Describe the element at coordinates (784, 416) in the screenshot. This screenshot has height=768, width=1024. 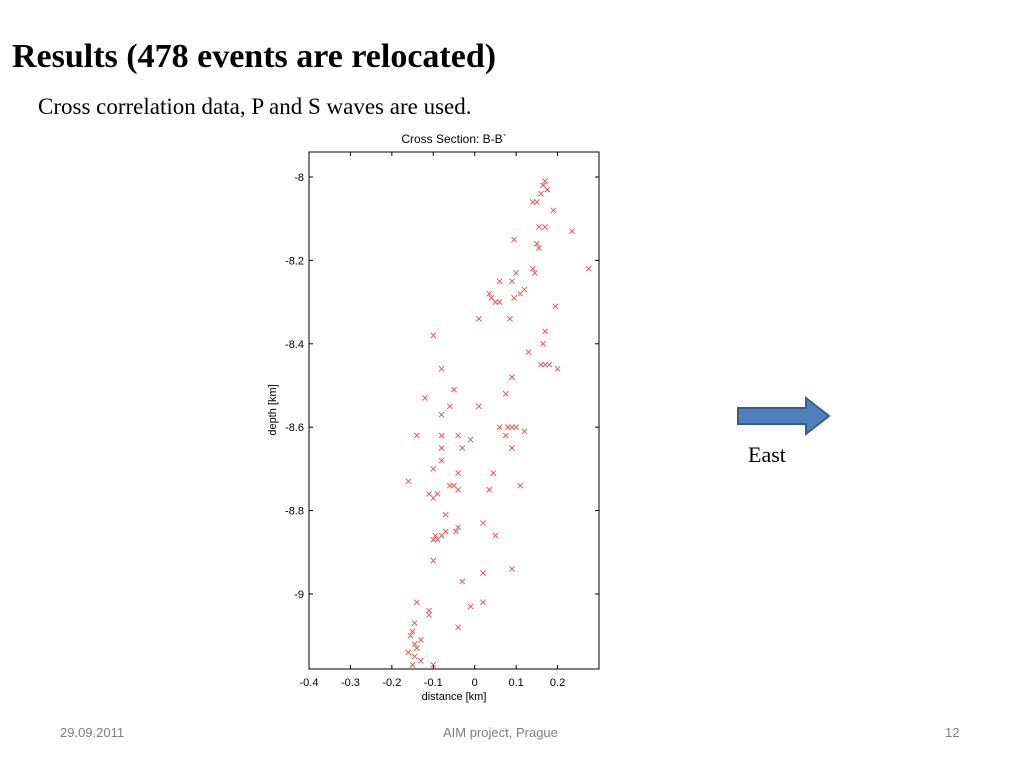
I see `east-arrow-icon` at that location.